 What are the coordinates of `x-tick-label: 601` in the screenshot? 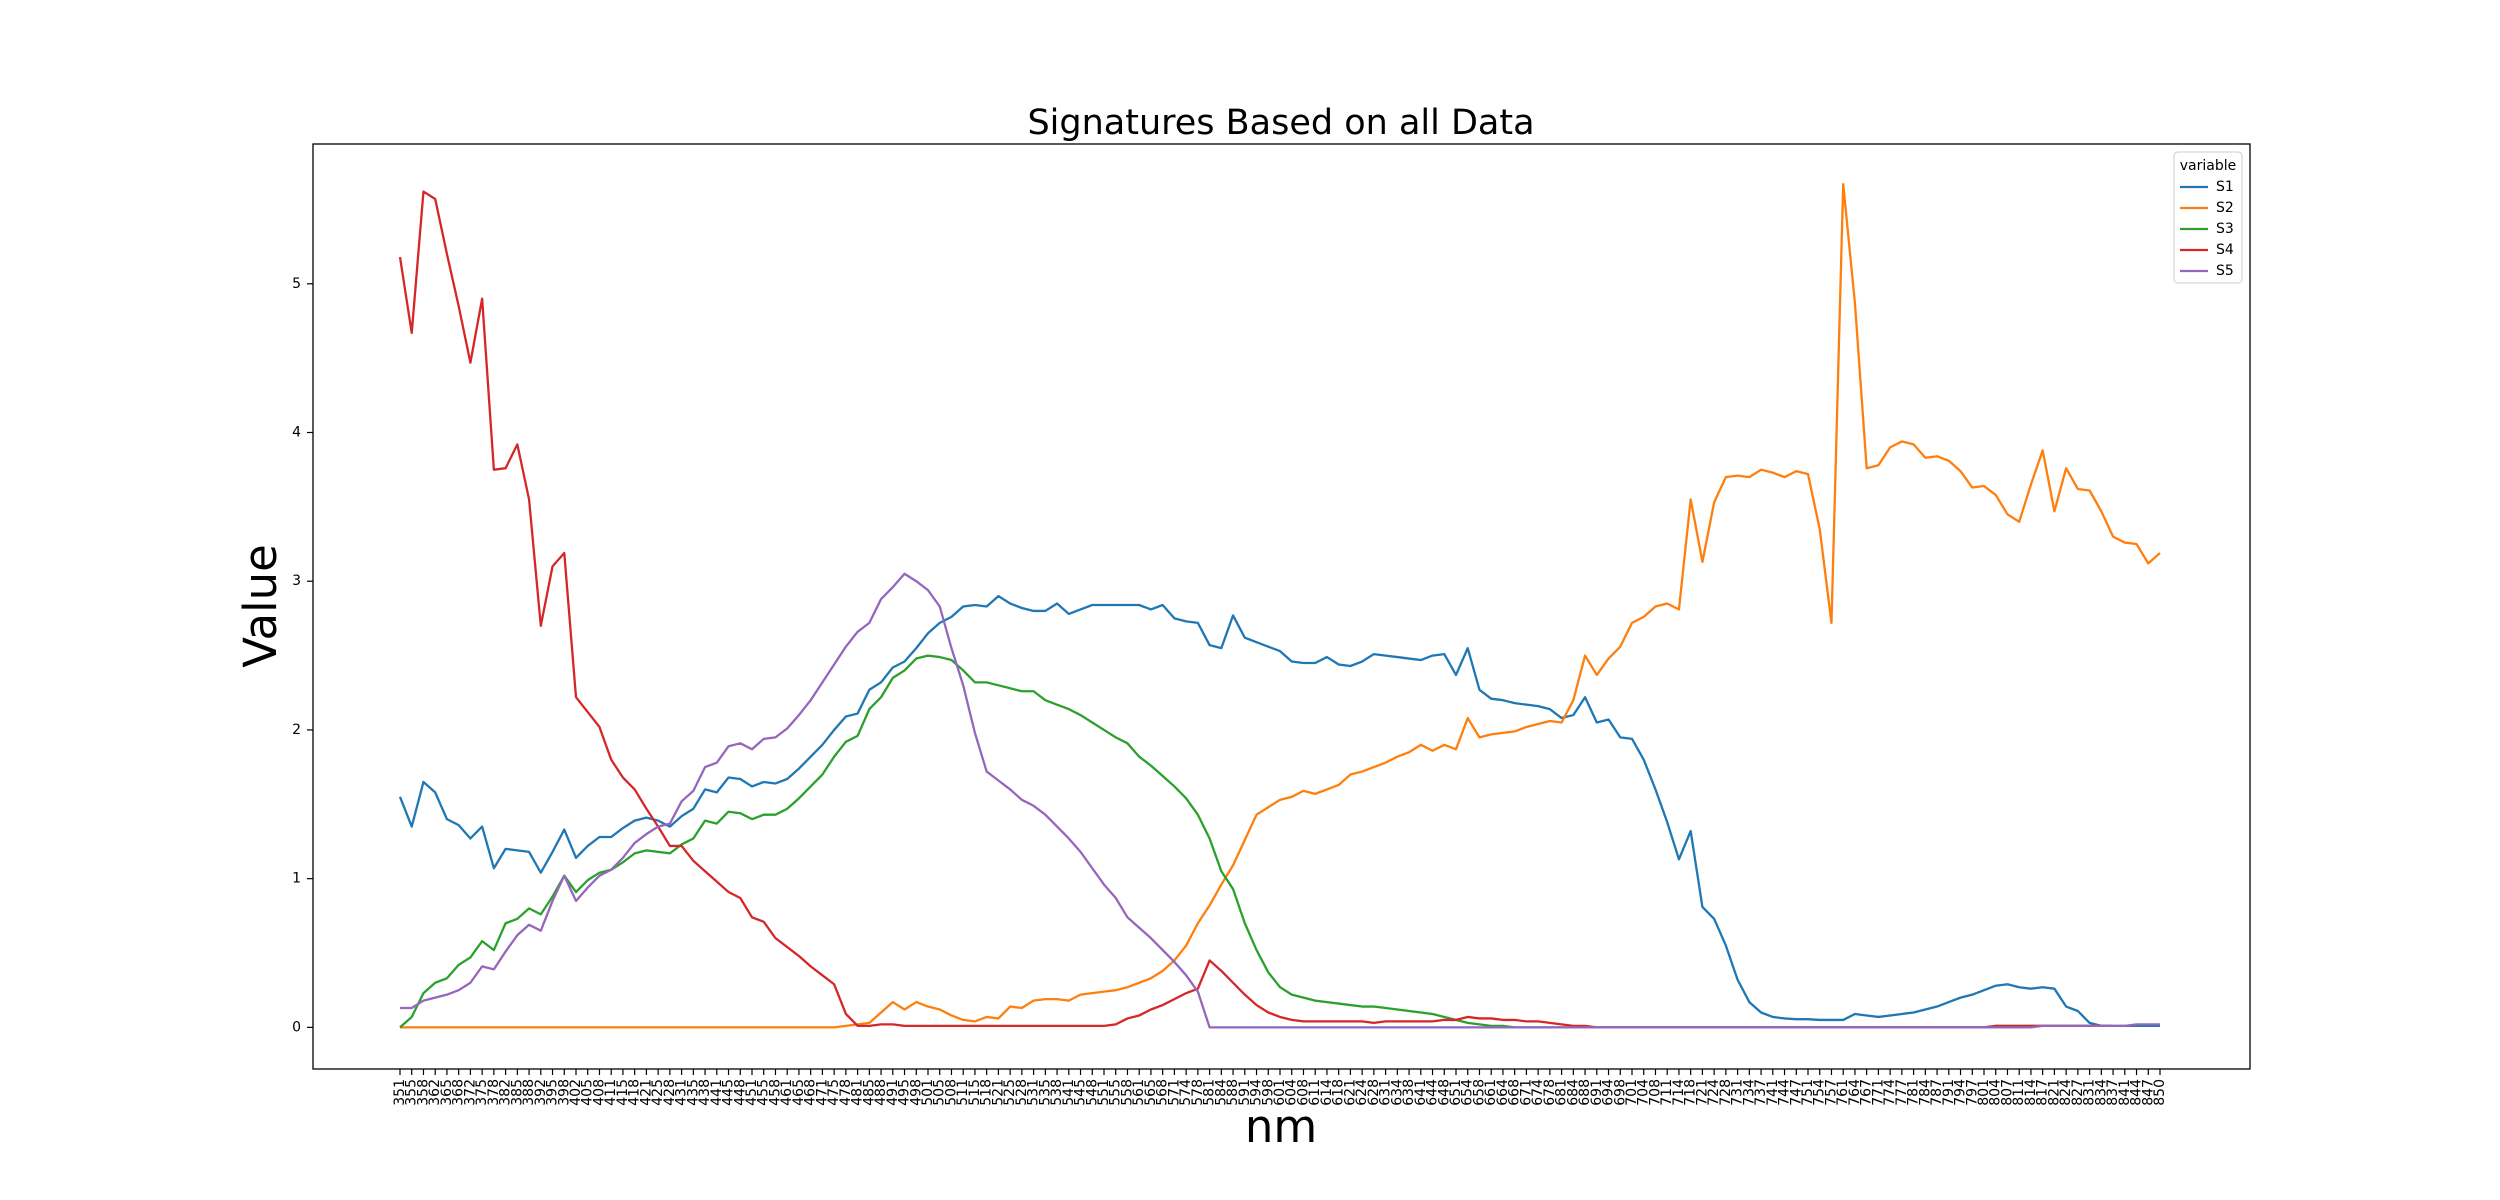 It's located at (1280, 1092).